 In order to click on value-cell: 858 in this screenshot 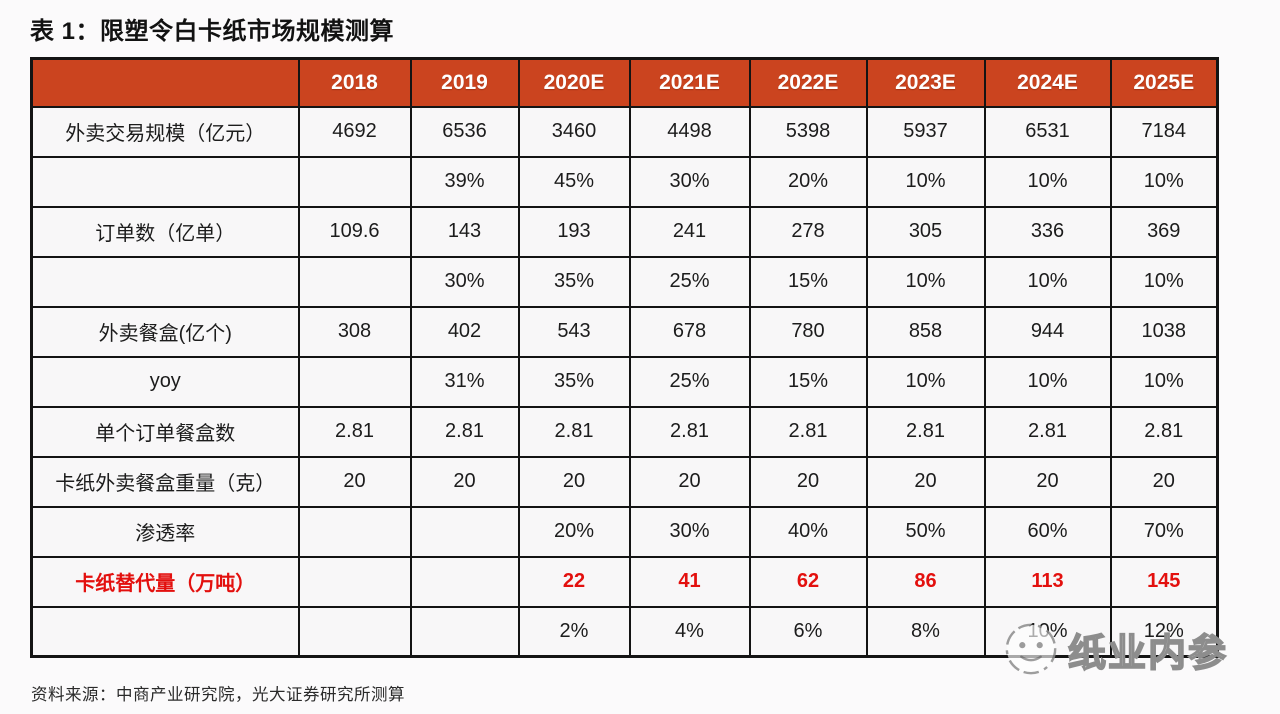, I will do `click(925, 331)`.